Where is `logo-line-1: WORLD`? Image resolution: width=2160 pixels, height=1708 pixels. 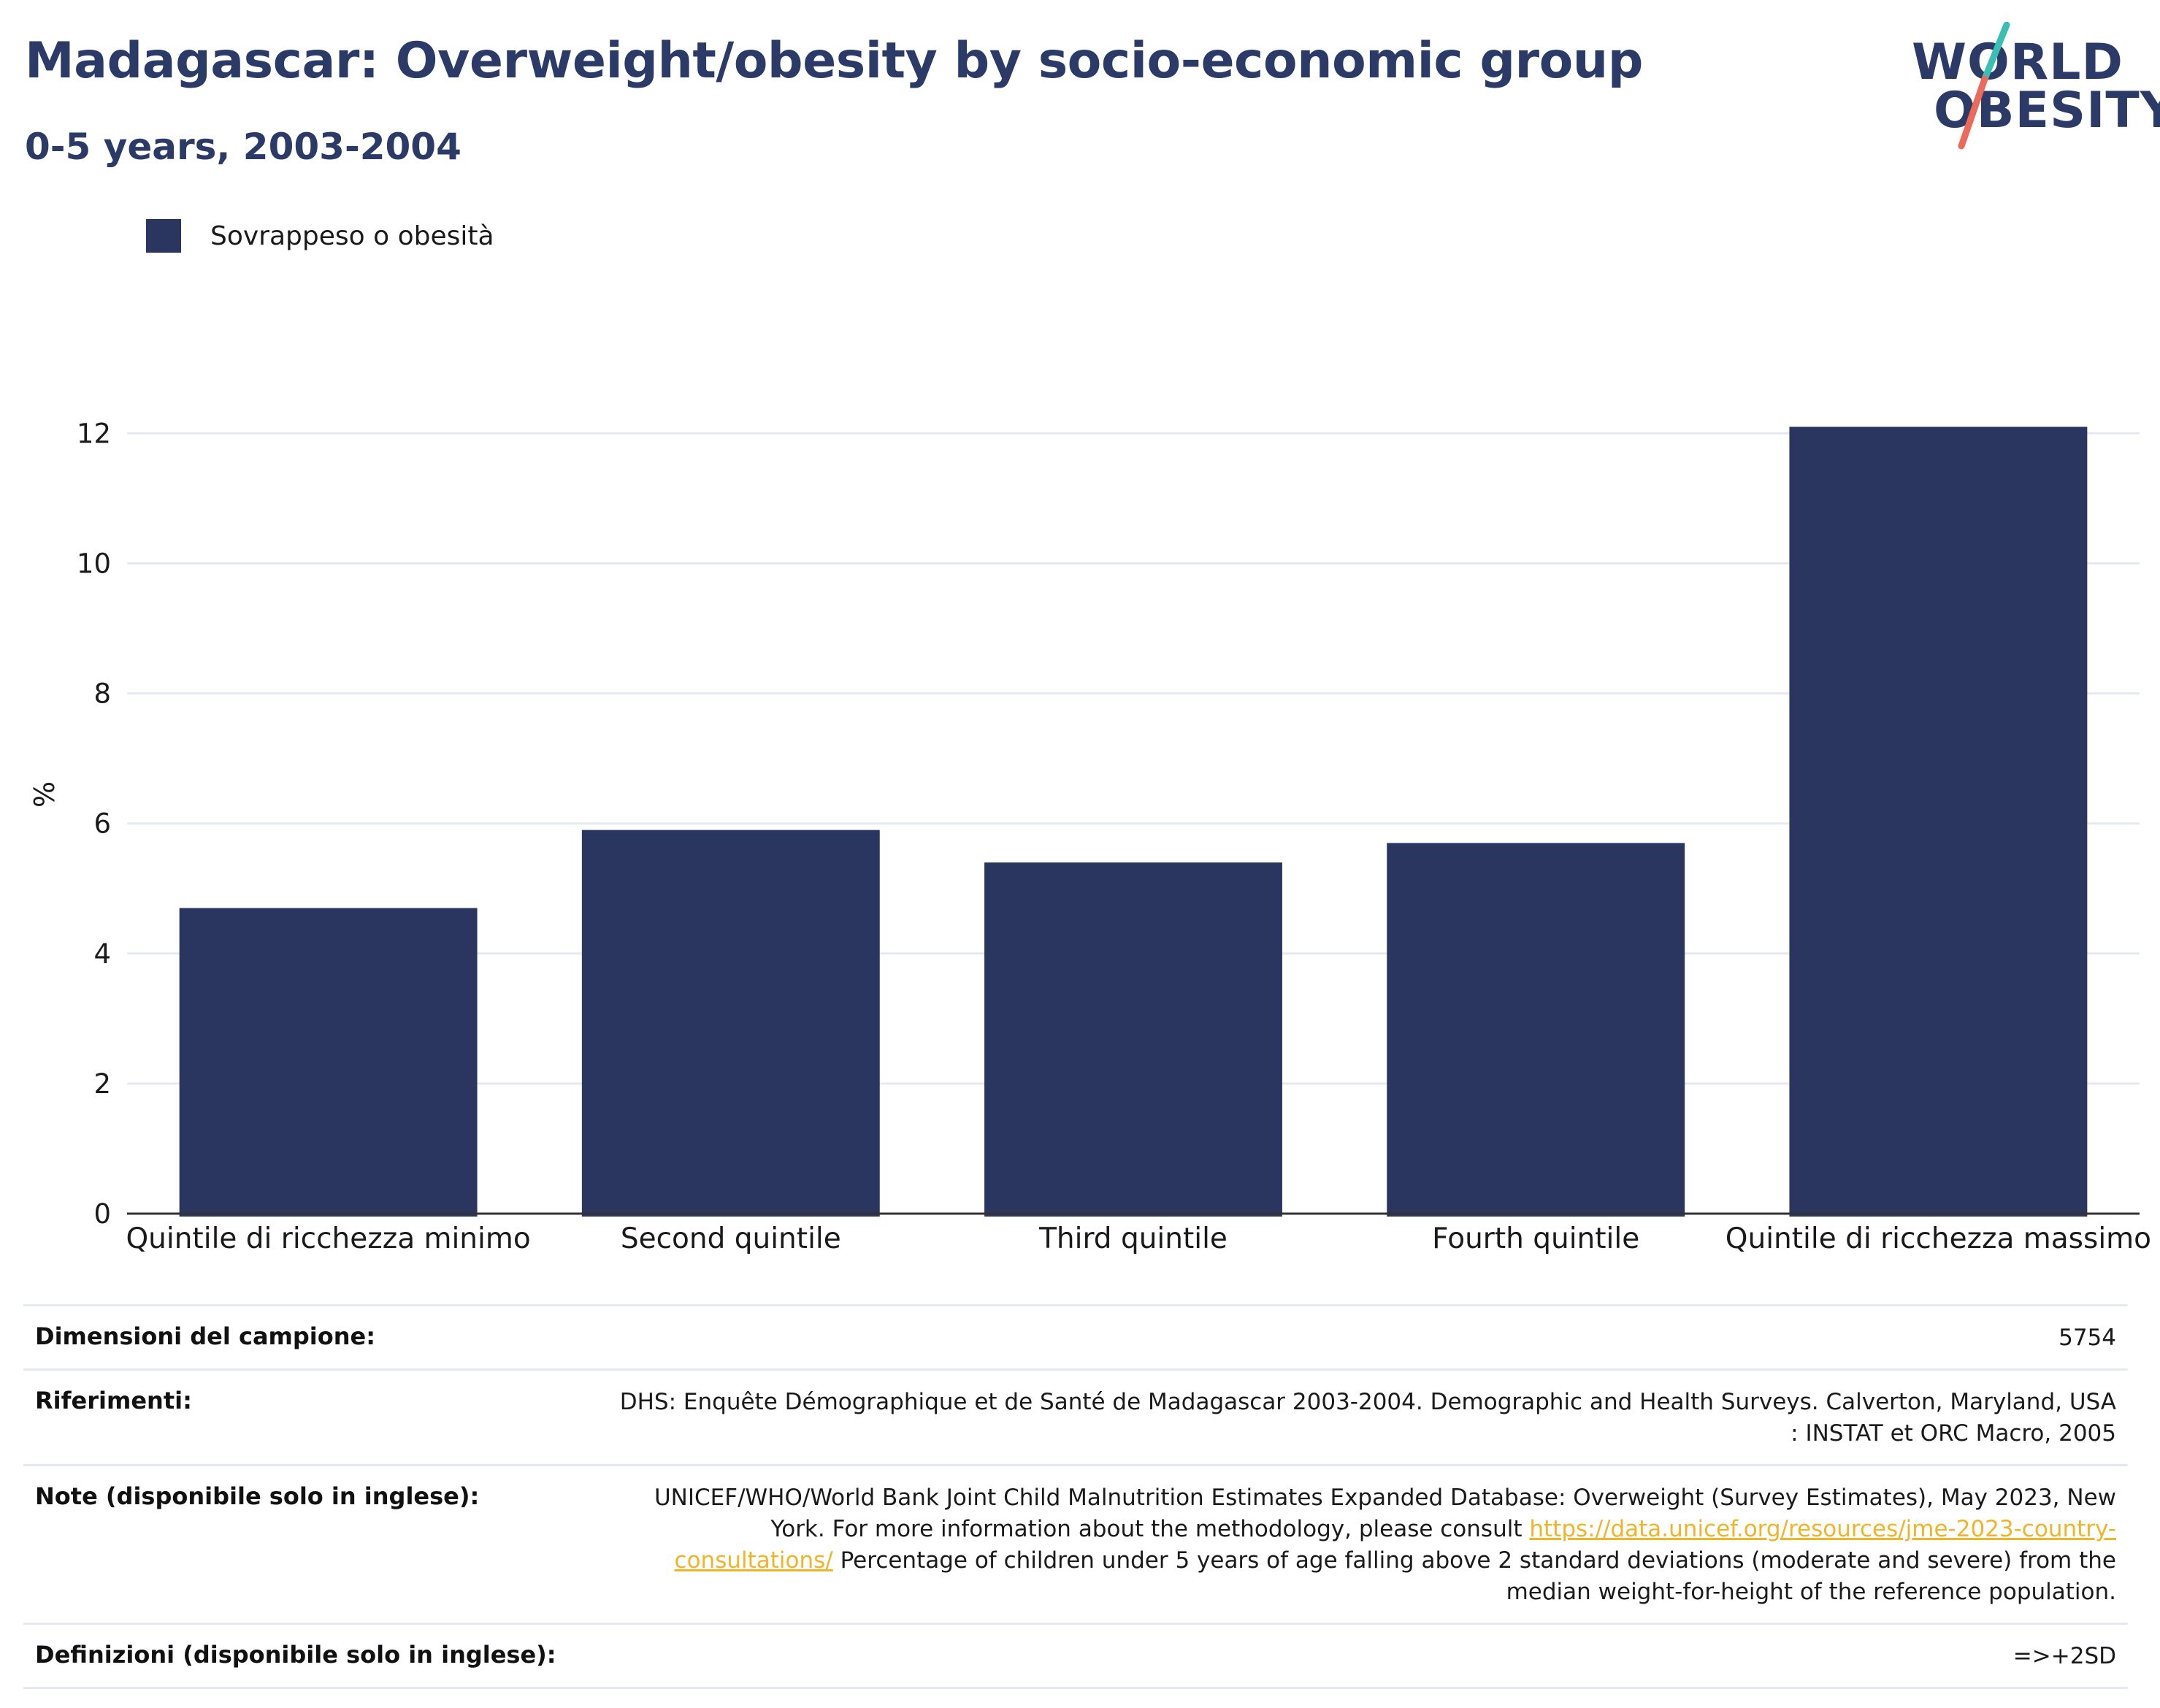
logo-line-1: WORLD is located at coordinates (2017, 62).